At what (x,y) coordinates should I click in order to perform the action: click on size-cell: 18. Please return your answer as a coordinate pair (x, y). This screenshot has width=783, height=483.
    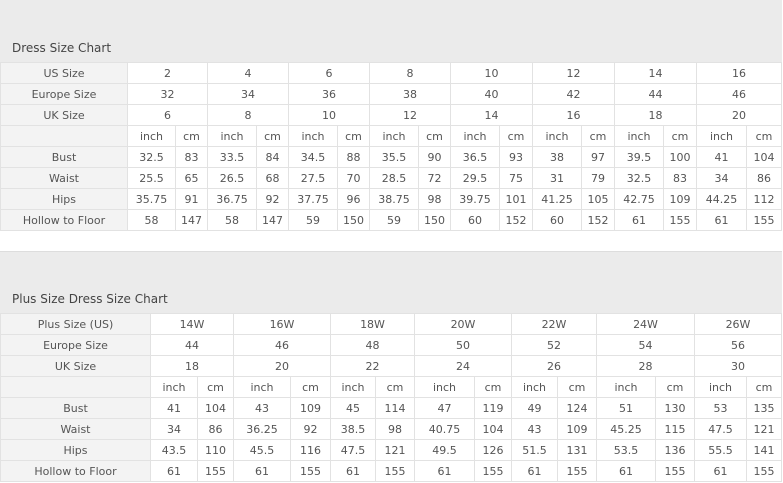
    Looking at the image, I should click on (655, 115).